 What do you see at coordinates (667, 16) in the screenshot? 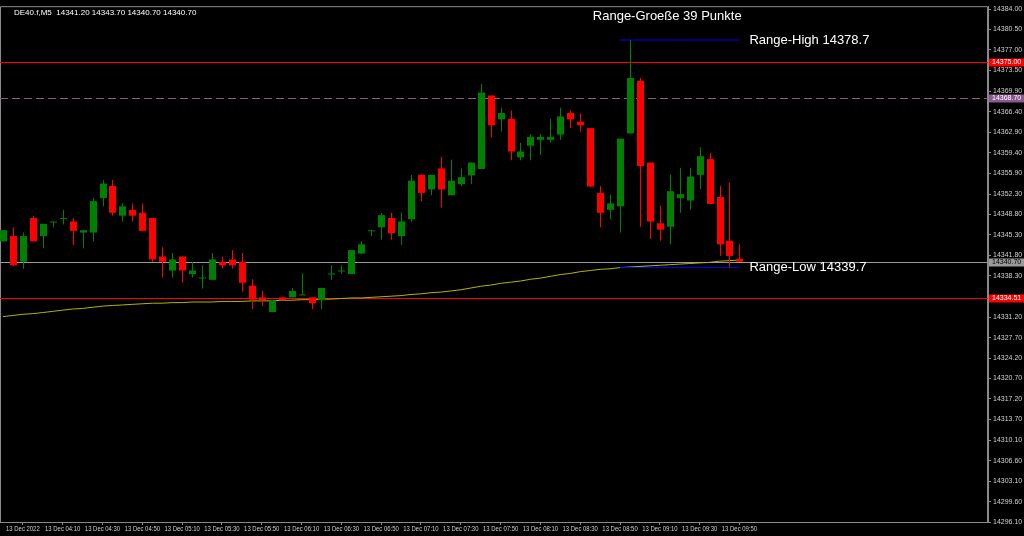
I see `annotation: Range-Groeße 39 Punkte` at bounding box center [667, 16].